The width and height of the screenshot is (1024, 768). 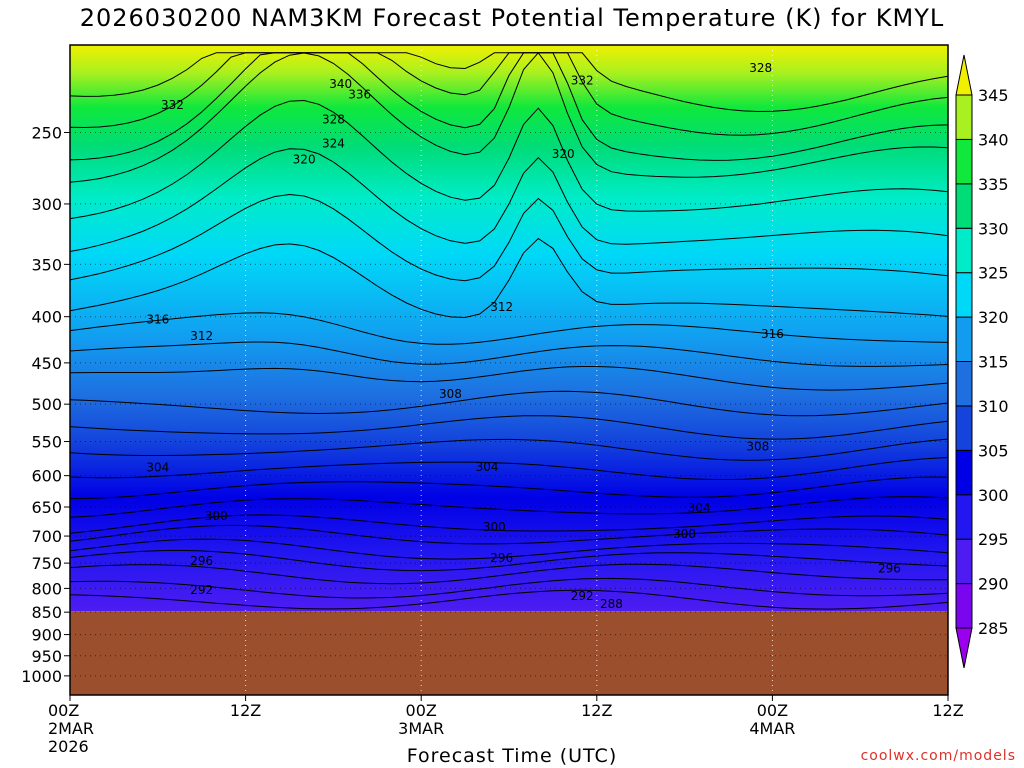 I want to click on colorbar-arrow-high, so click(x=964, y=75).